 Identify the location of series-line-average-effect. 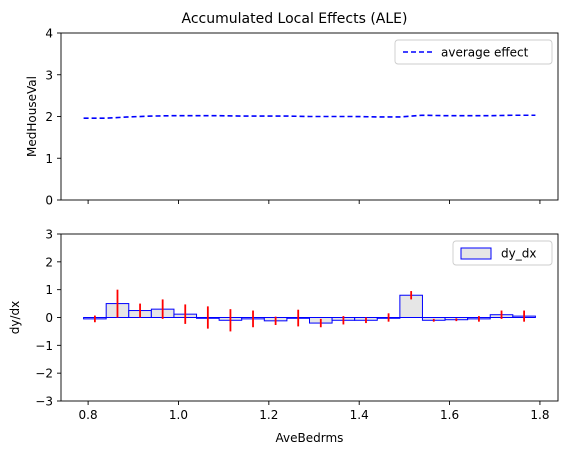
(309, 116).